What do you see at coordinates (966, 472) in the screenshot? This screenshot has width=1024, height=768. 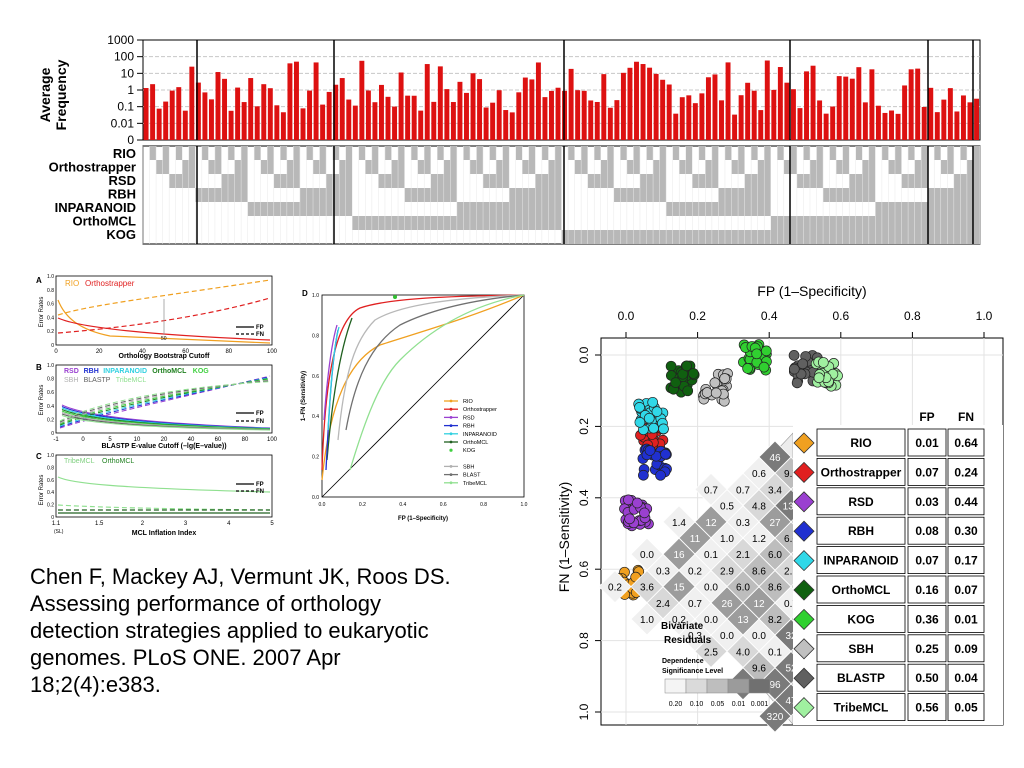 I see `method-fn-orthostrapper: 0.24` at bounding box center [966, 472].